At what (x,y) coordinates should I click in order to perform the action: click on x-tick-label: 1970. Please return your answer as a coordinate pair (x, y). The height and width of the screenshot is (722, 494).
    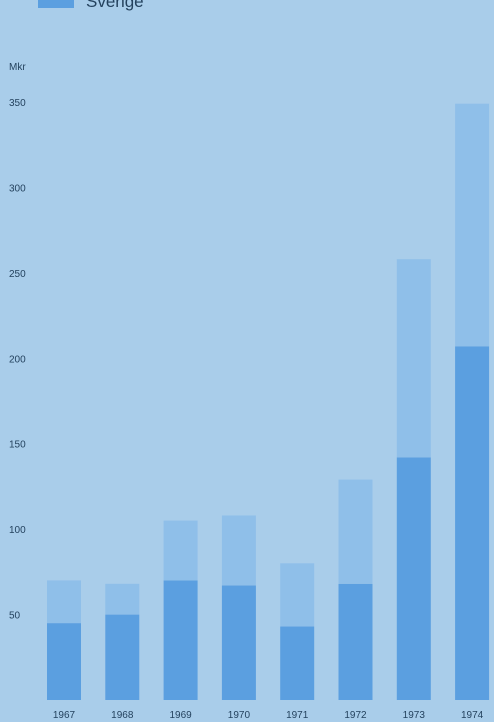
    Looking at the image, I should click on (239, 715).